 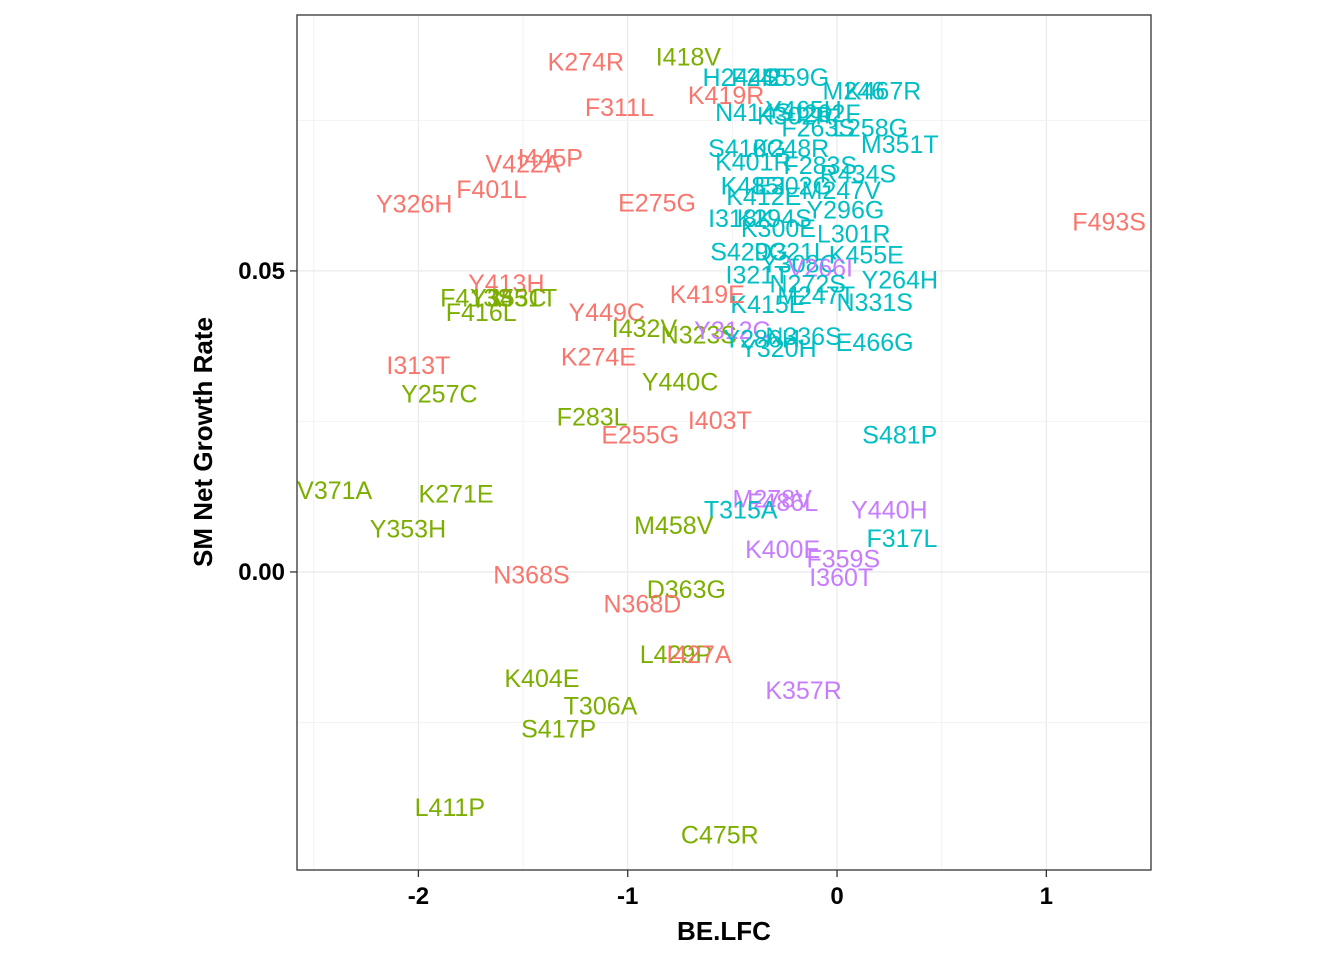 What do you see at coordinates (699, 336) in the screenshot?
I see `point-label-n323s: N323S` at bounding box center [699, 336].